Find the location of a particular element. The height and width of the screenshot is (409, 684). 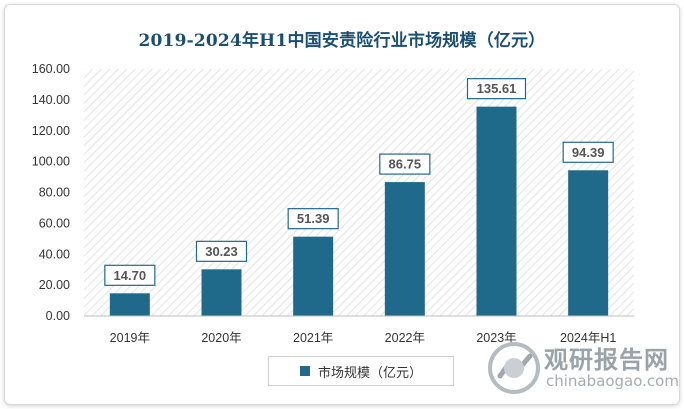

y-tick-label: 160.00 is located at coordinates (51, 69).